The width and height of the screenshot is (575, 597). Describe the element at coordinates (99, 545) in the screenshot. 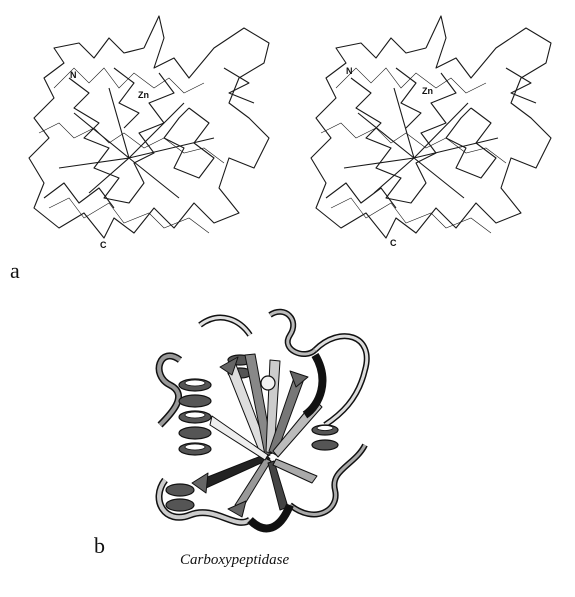

I see `panel-b-label: b` at that location.